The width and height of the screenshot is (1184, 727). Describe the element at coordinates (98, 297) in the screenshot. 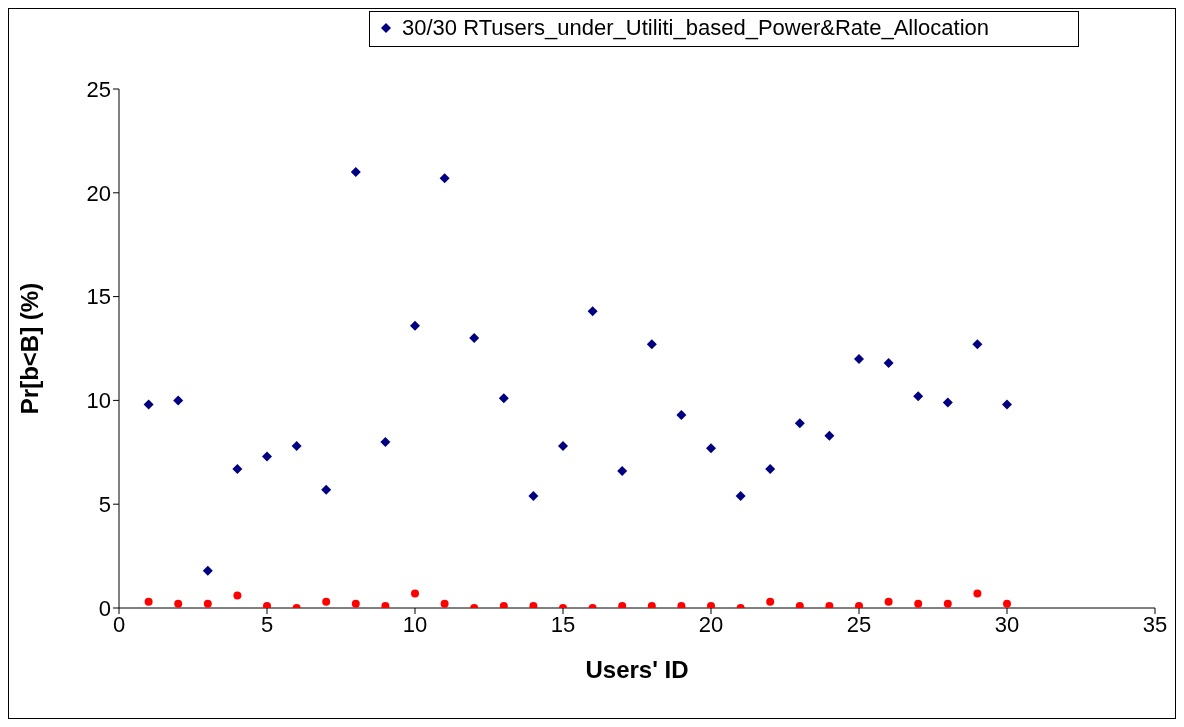

I see `y-tick-label: 15` at that location.